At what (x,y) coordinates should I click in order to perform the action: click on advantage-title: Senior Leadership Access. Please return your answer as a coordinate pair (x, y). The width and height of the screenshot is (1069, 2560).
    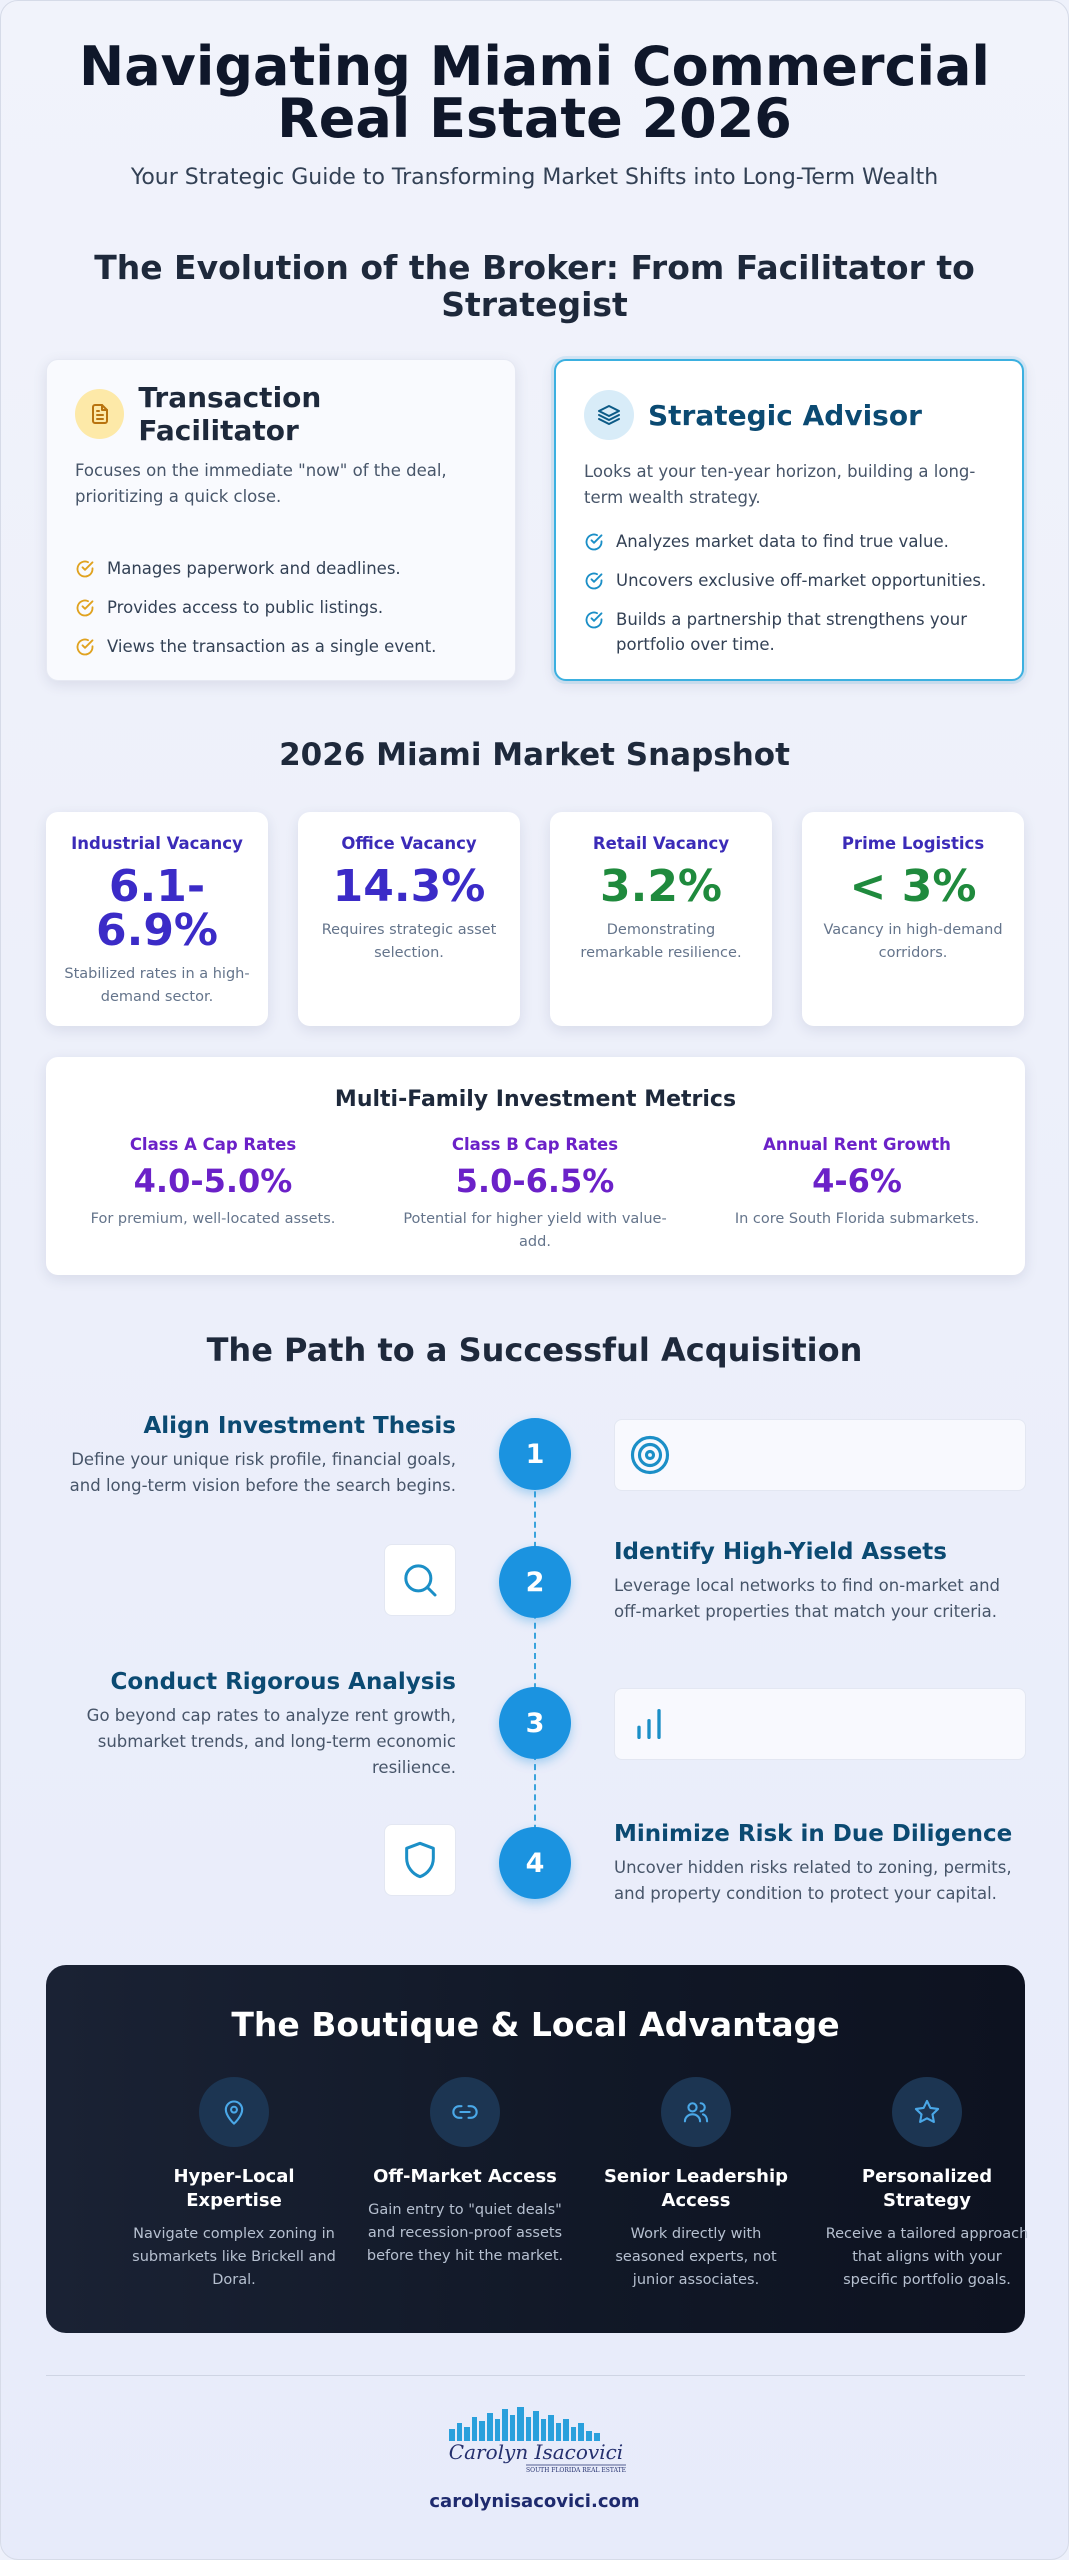
    Looking at the image, I should click on (696, 2188).